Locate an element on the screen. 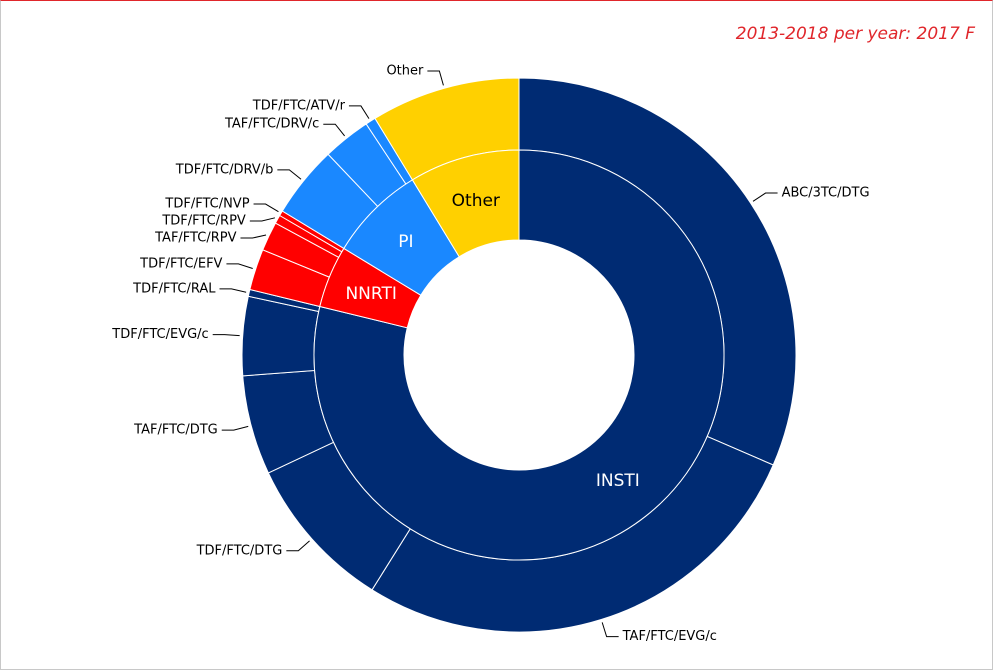  segment-label: TDF/FTC/EVG/c is located at coordinates (159, 334).